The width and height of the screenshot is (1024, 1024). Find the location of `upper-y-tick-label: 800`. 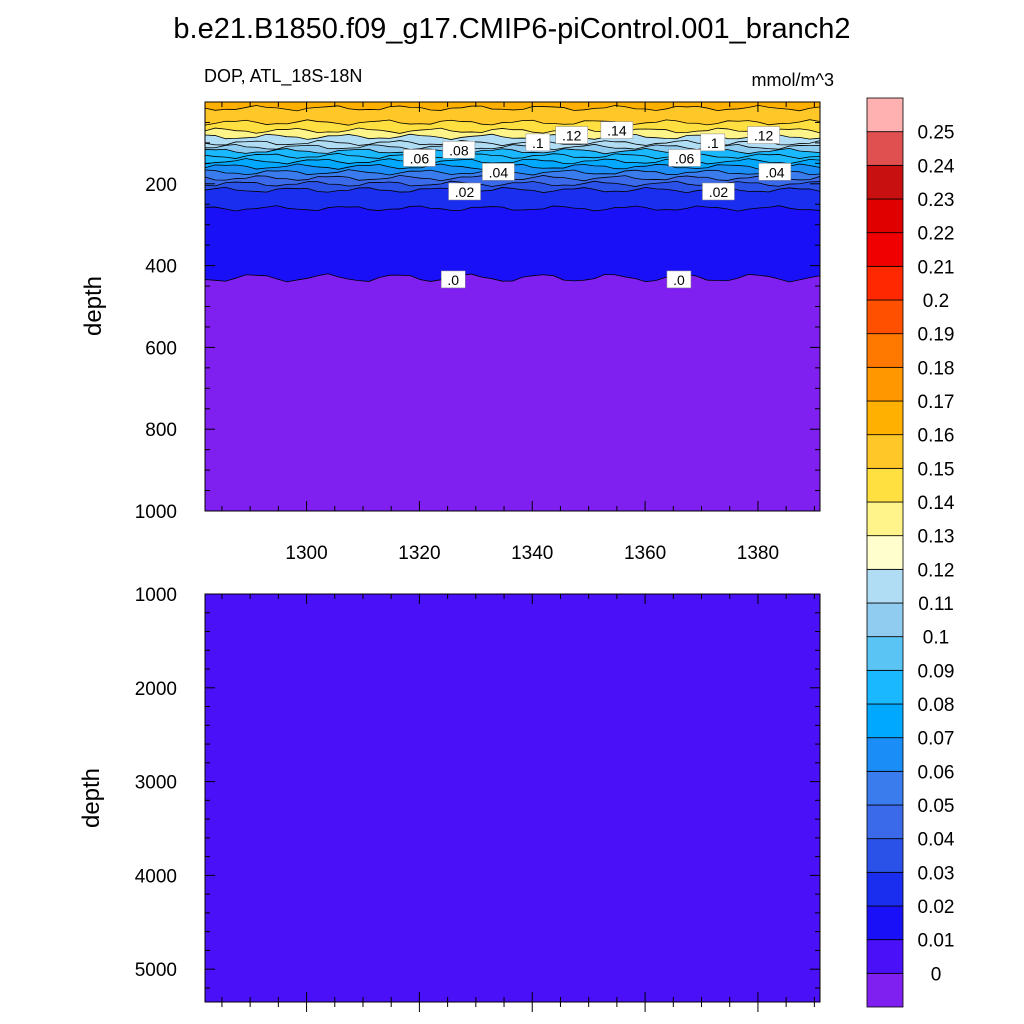

upper-y-tick-label: 800 is located at coordinates (161, 430).